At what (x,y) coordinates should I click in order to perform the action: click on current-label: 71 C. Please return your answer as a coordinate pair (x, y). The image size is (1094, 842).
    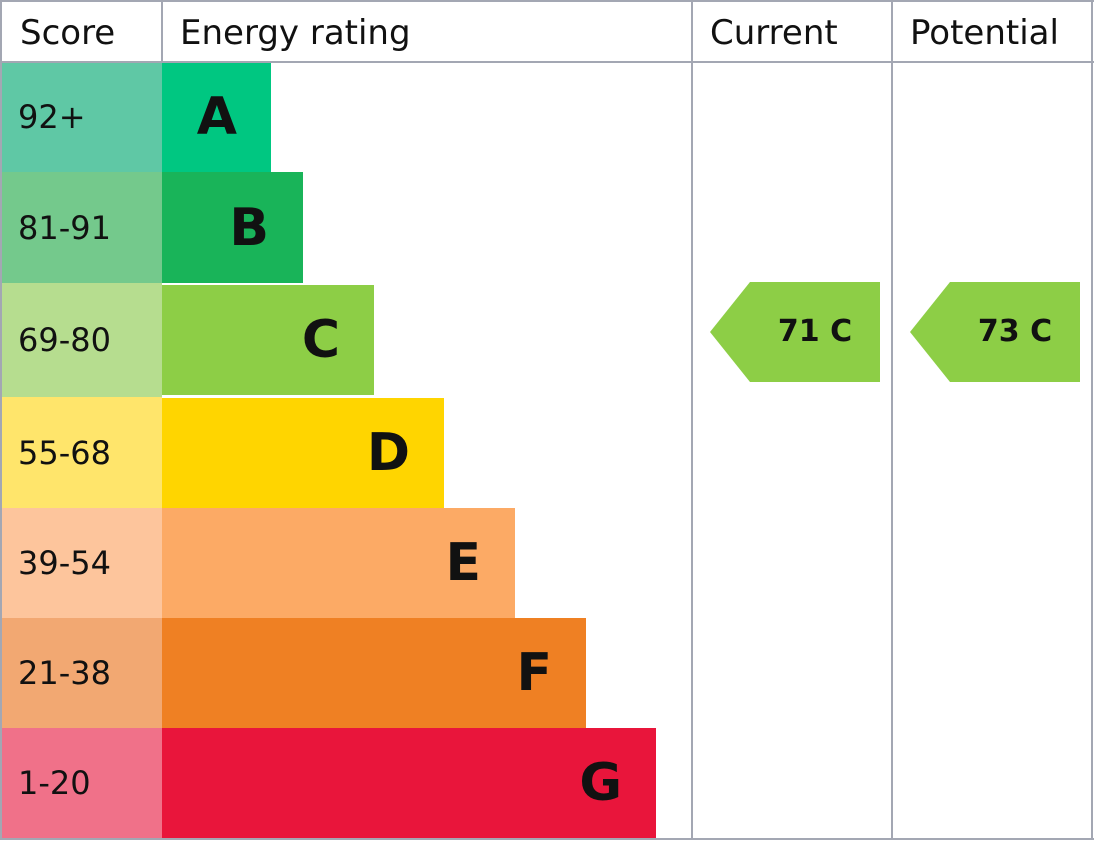
    Looking at the image, I should click on (815, 331).